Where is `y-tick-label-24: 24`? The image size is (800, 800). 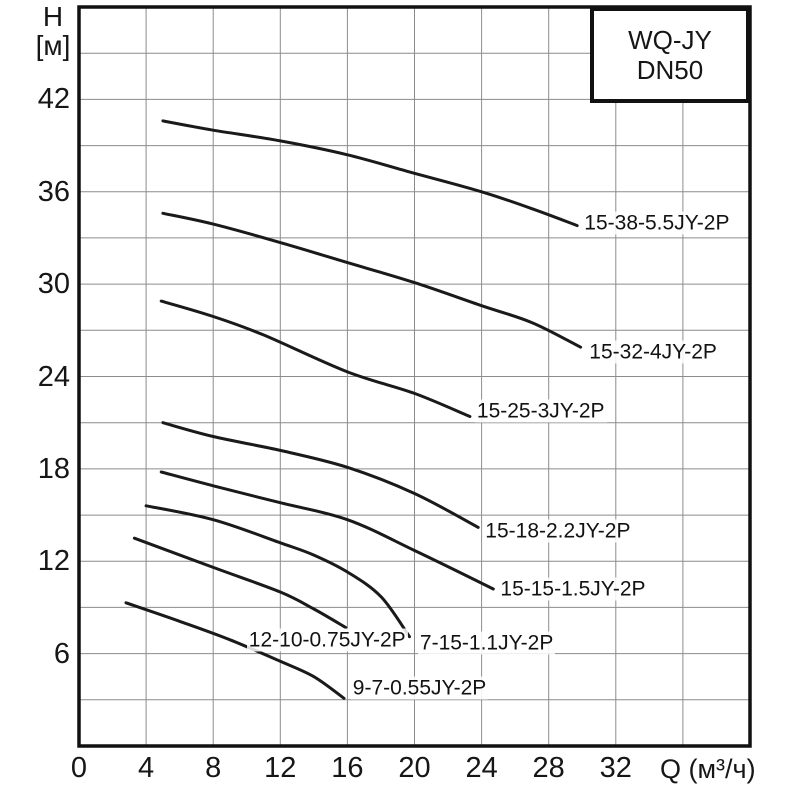
y-tick-label-24: 24 is located at coordinates (53, 376).